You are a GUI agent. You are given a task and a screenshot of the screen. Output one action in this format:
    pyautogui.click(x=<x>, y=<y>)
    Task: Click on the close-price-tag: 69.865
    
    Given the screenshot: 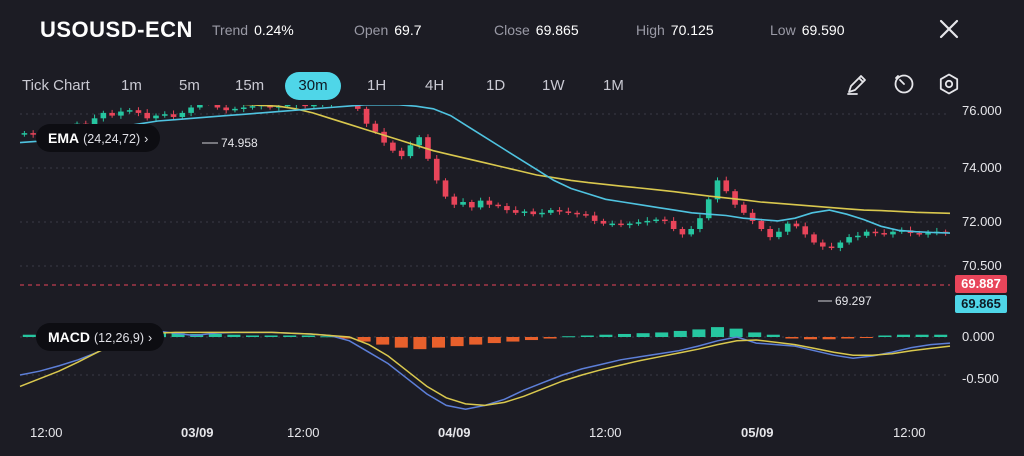 What is the action you would take?
    pyautogui.click(x=981, y=304)
    